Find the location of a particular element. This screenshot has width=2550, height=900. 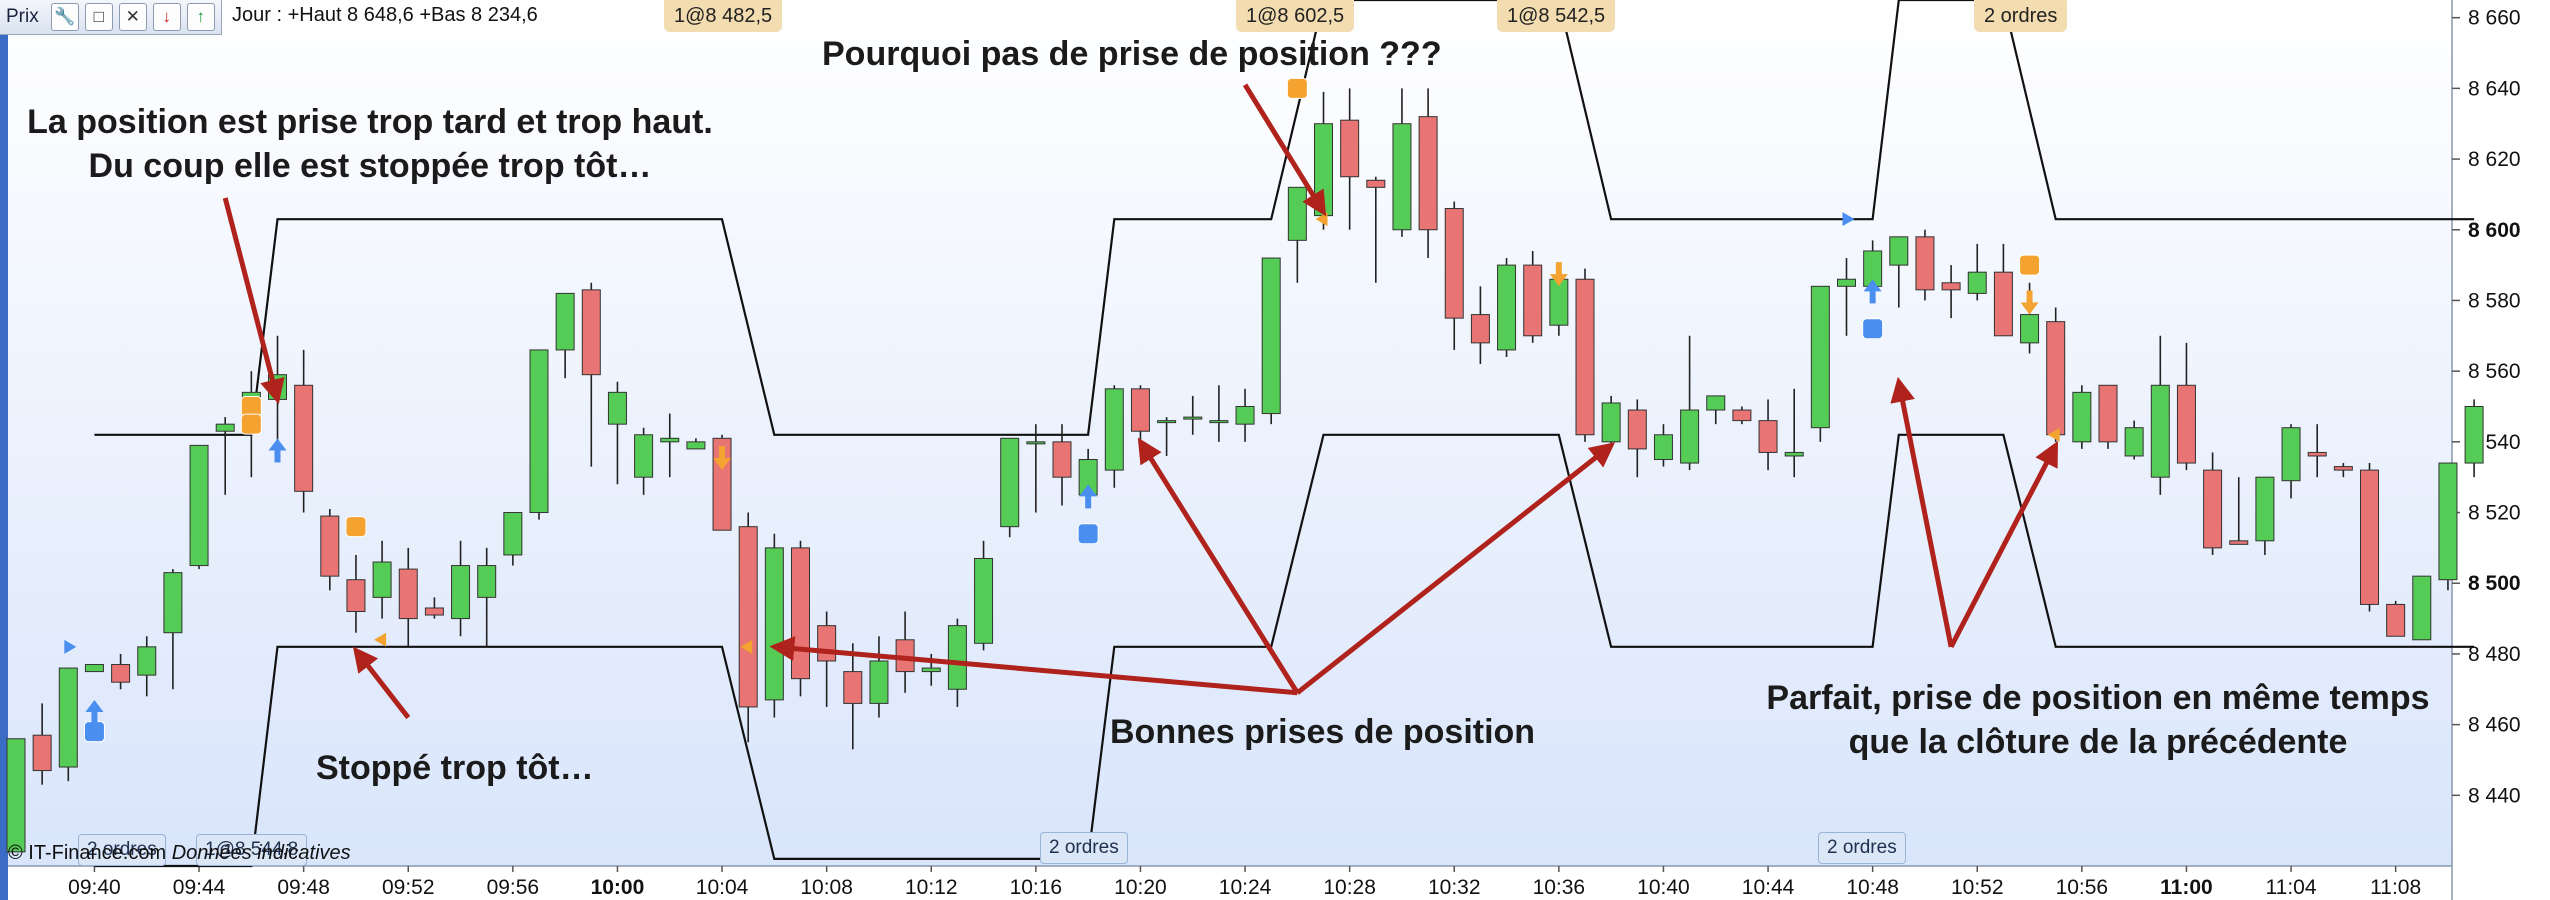

y-tick-label: 8 500 is located at coordinates (2494, 583).